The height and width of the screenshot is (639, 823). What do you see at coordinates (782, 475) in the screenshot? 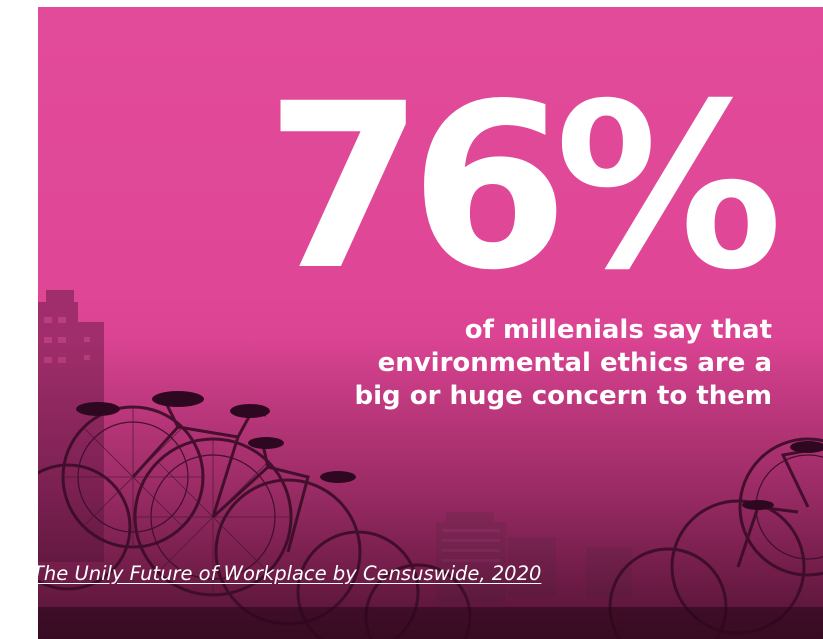
I see `bicycle-seats-right` at bounding box center [782, 475].